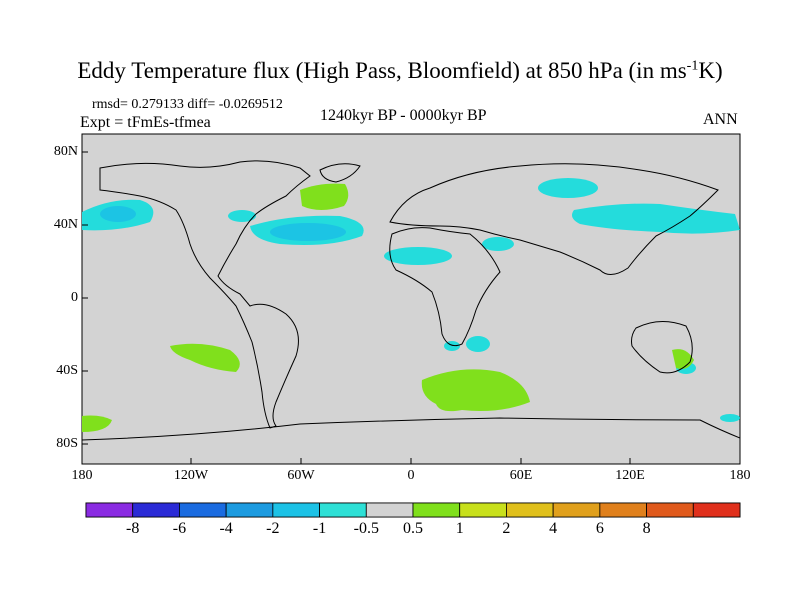  What do you see at coordinates (67, 370) in the screenshot?
I see `lat-label-40s: 40S` at bounding box center [67, 370].